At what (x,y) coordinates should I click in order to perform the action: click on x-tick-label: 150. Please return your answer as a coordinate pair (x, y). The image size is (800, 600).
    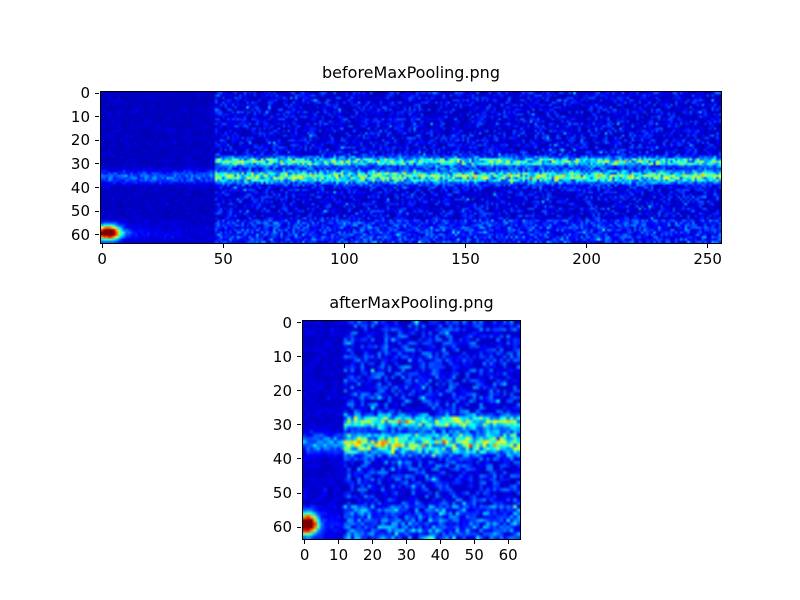
    Looking at the image, I should click on (465, 259).